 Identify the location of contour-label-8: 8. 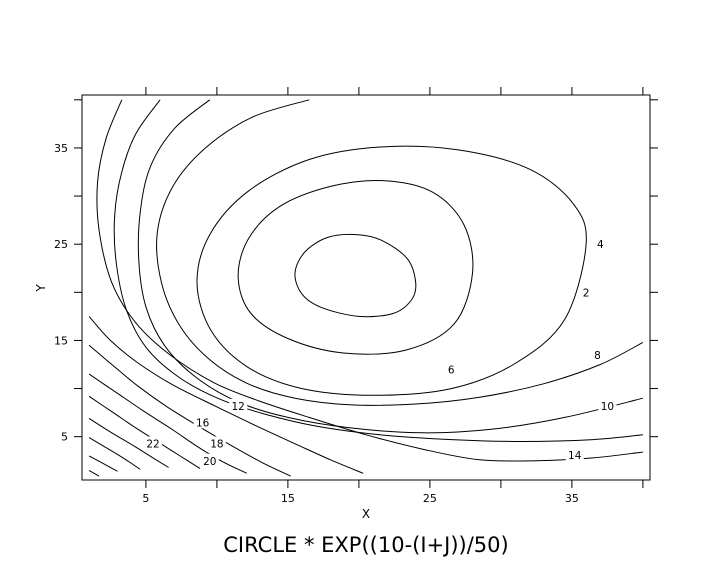
(597, 356).